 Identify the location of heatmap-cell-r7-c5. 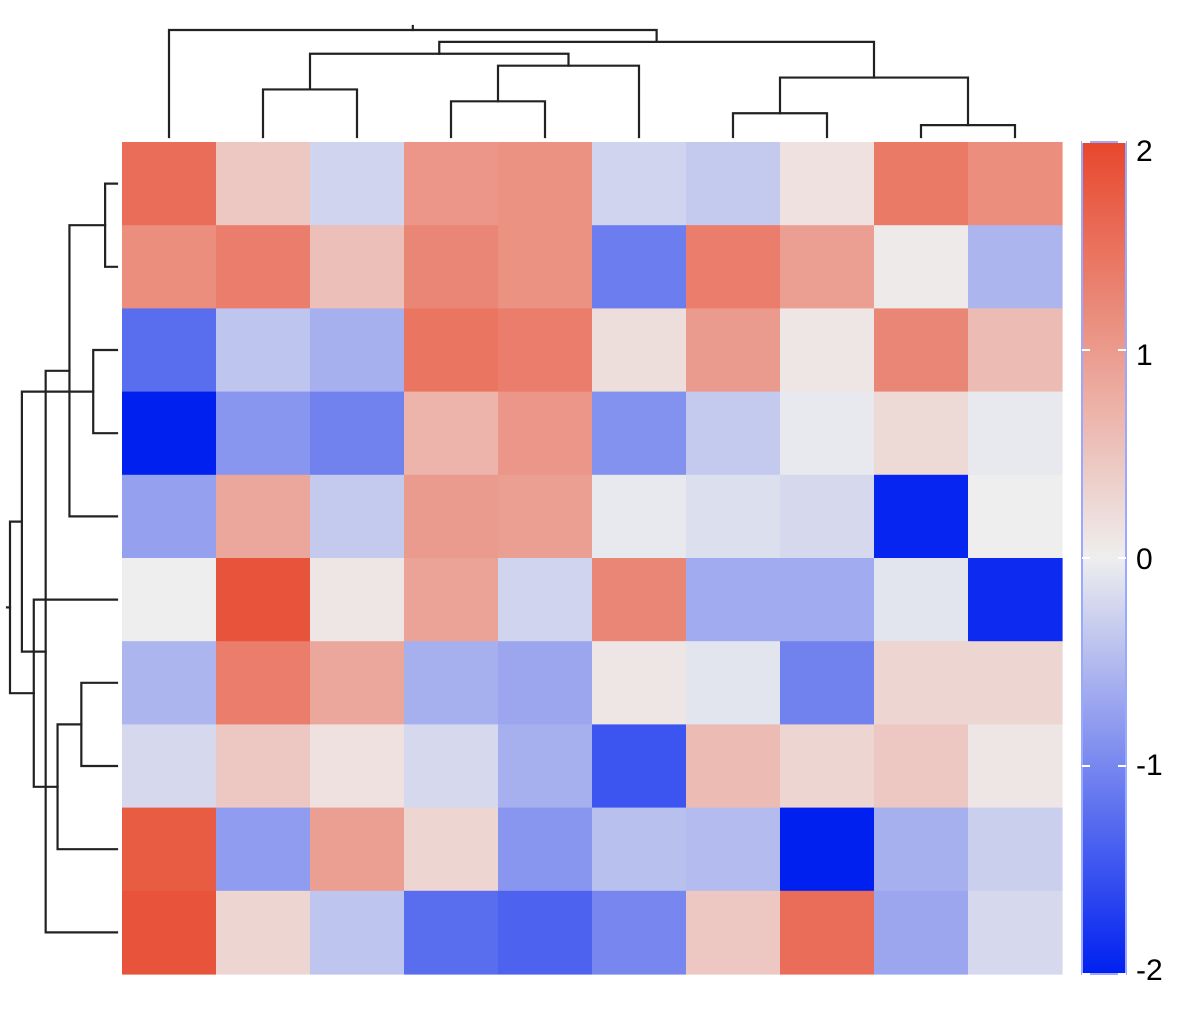
(639, 766).